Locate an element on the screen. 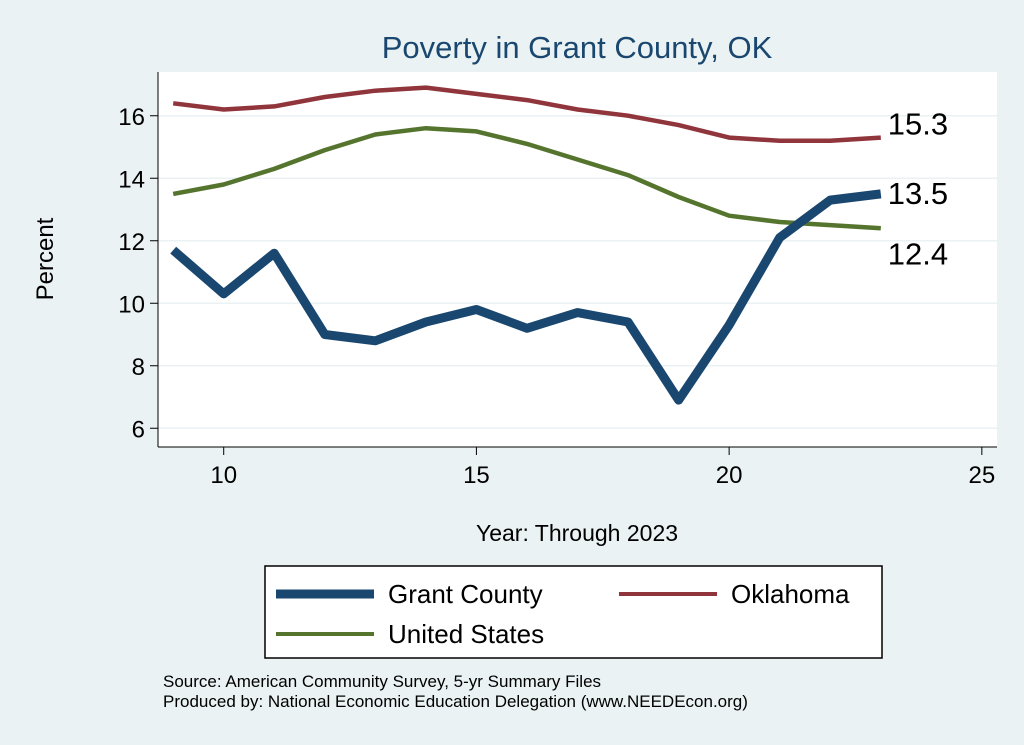 This screenshot has height=745, width=1024. legend-box is located at coordinates (573, 612).